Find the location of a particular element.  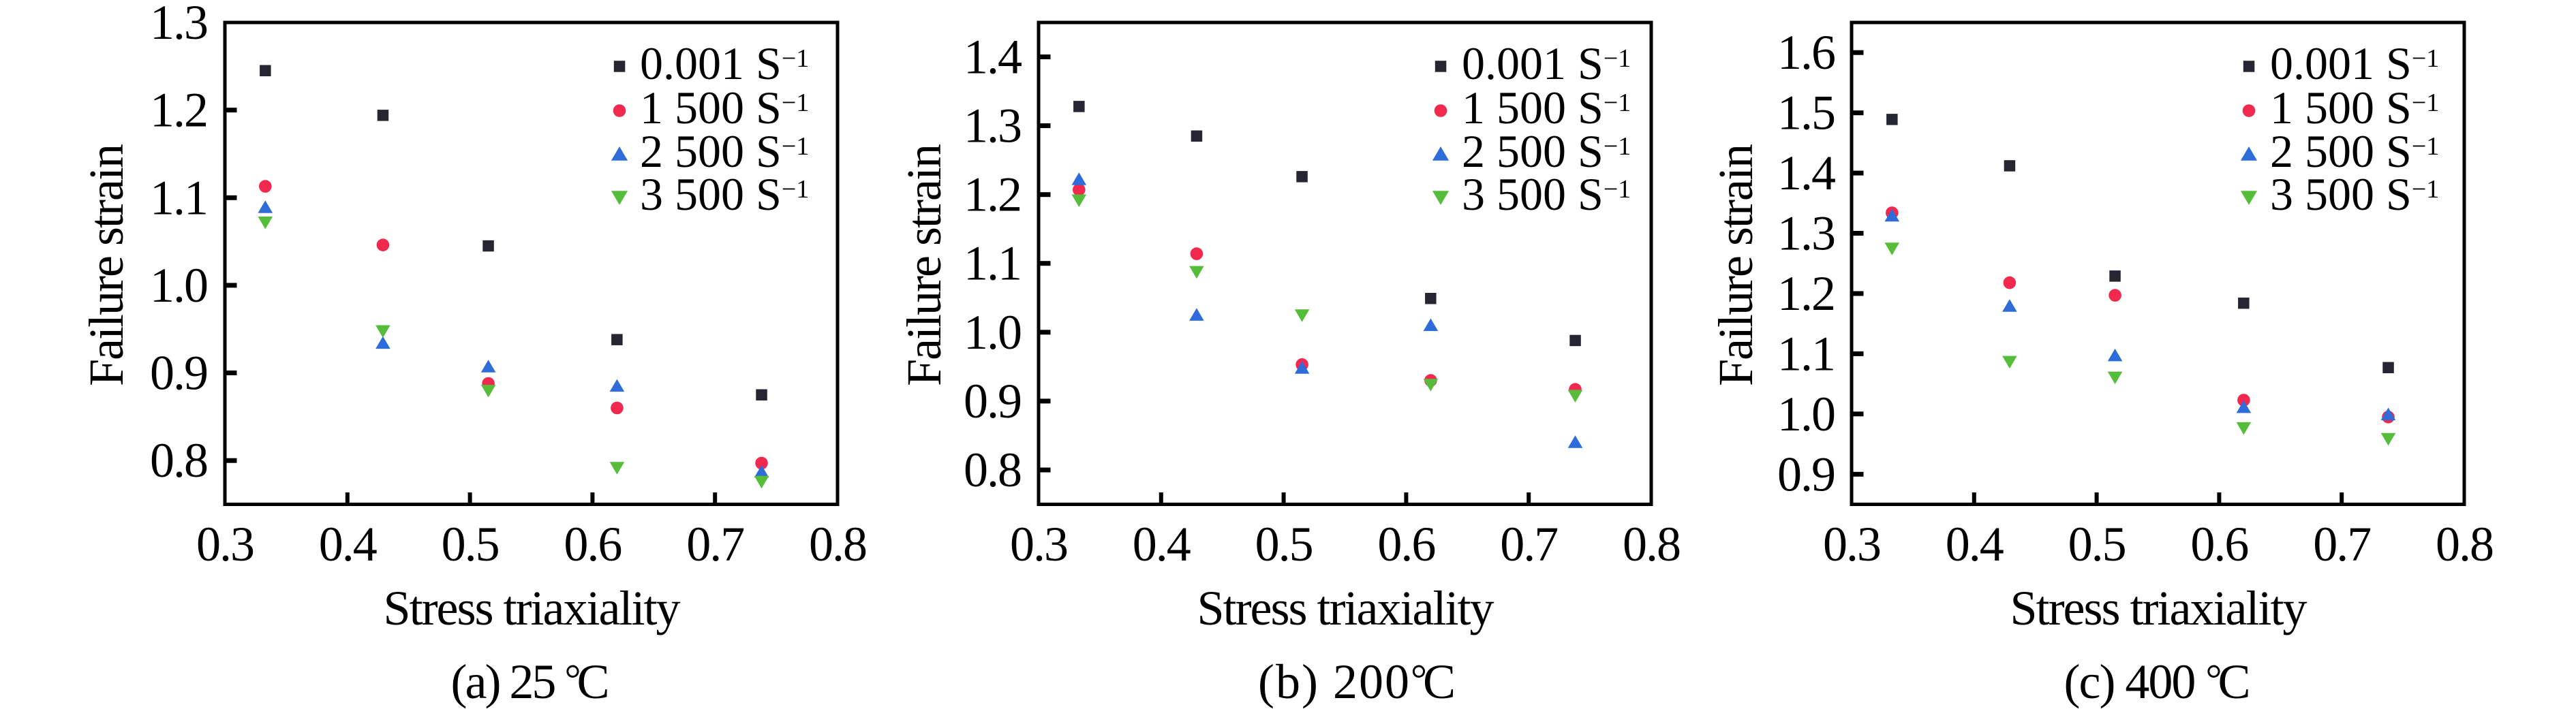

svg-text: (c) 400 °C is located at coordinates (2157, 682).